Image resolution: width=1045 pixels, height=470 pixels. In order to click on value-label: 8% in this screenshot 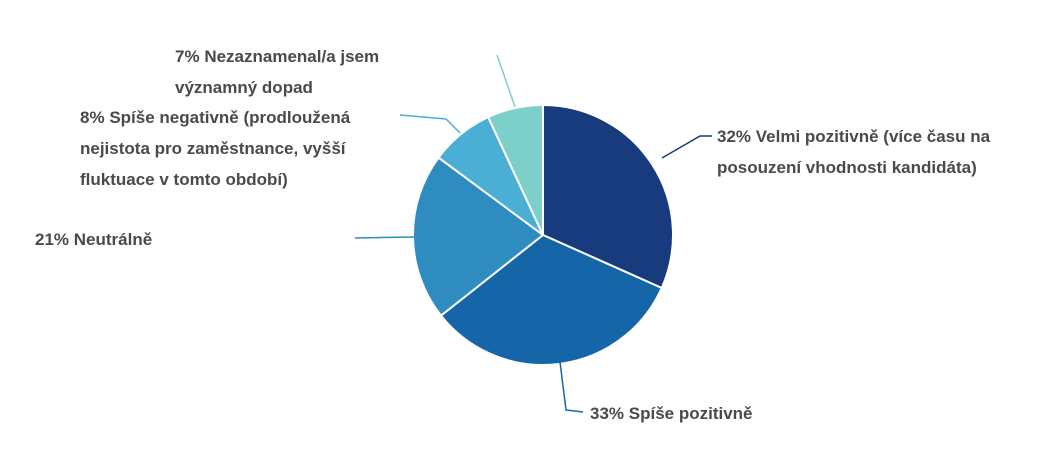, I will do `click(92, 117)`.